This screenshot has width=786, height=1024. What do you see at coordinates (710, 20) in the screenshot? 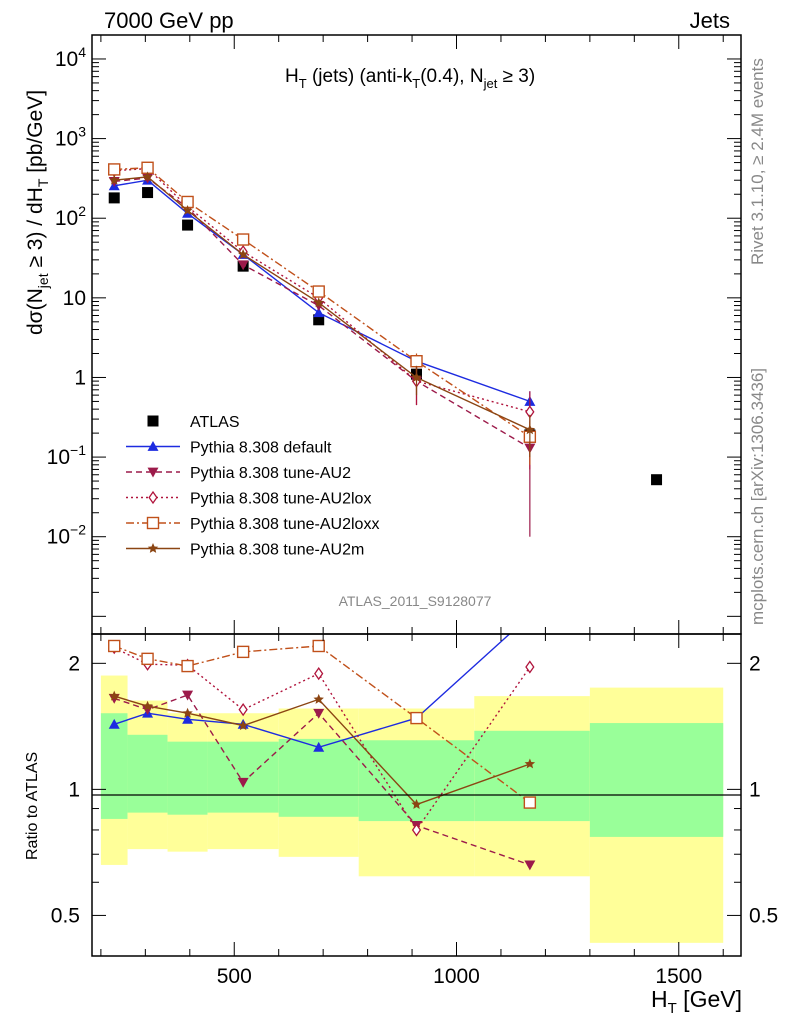
I see `header-right: Jets` at bounding box center [710, 20].